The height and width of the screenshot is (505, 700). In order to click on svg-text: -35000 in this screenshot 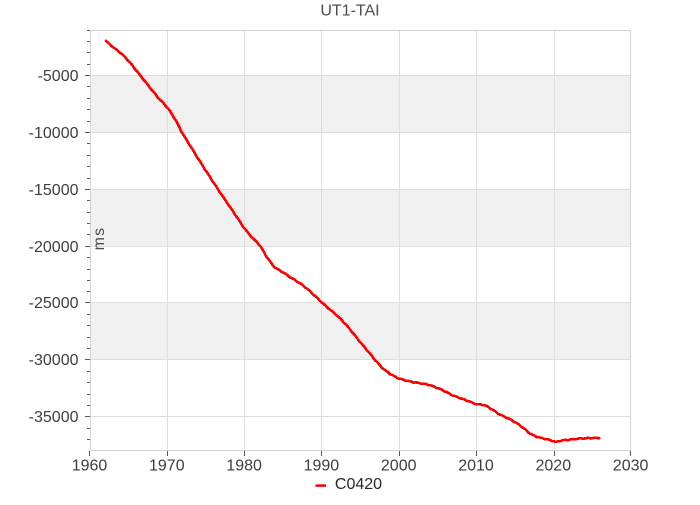, I will do `click(54, 417)`.